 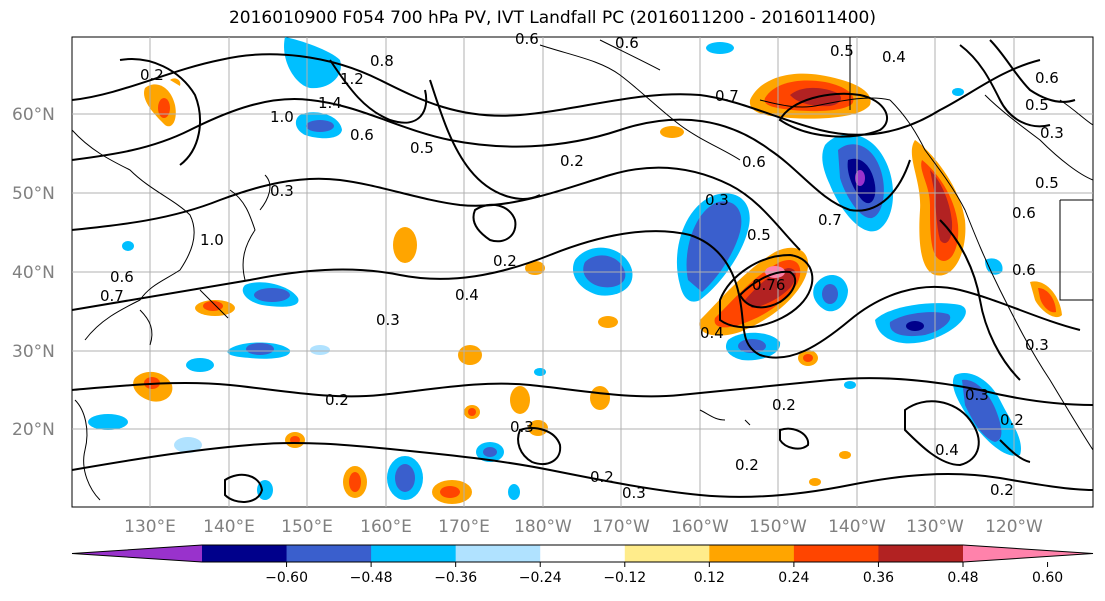 I want to click on cold-anomaly-dateline-inner, so click(x=604, y=271).